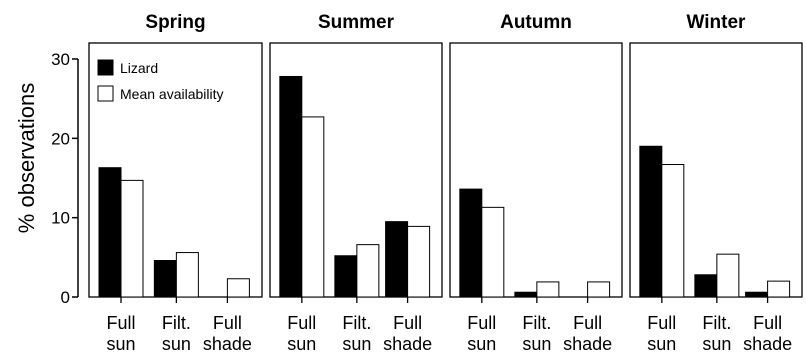  What do you see at coordinates (176, 323) in the screenshot?
I see `x-tick-label-spring-1-line1: Filt.` at bounding box center [176, 323].